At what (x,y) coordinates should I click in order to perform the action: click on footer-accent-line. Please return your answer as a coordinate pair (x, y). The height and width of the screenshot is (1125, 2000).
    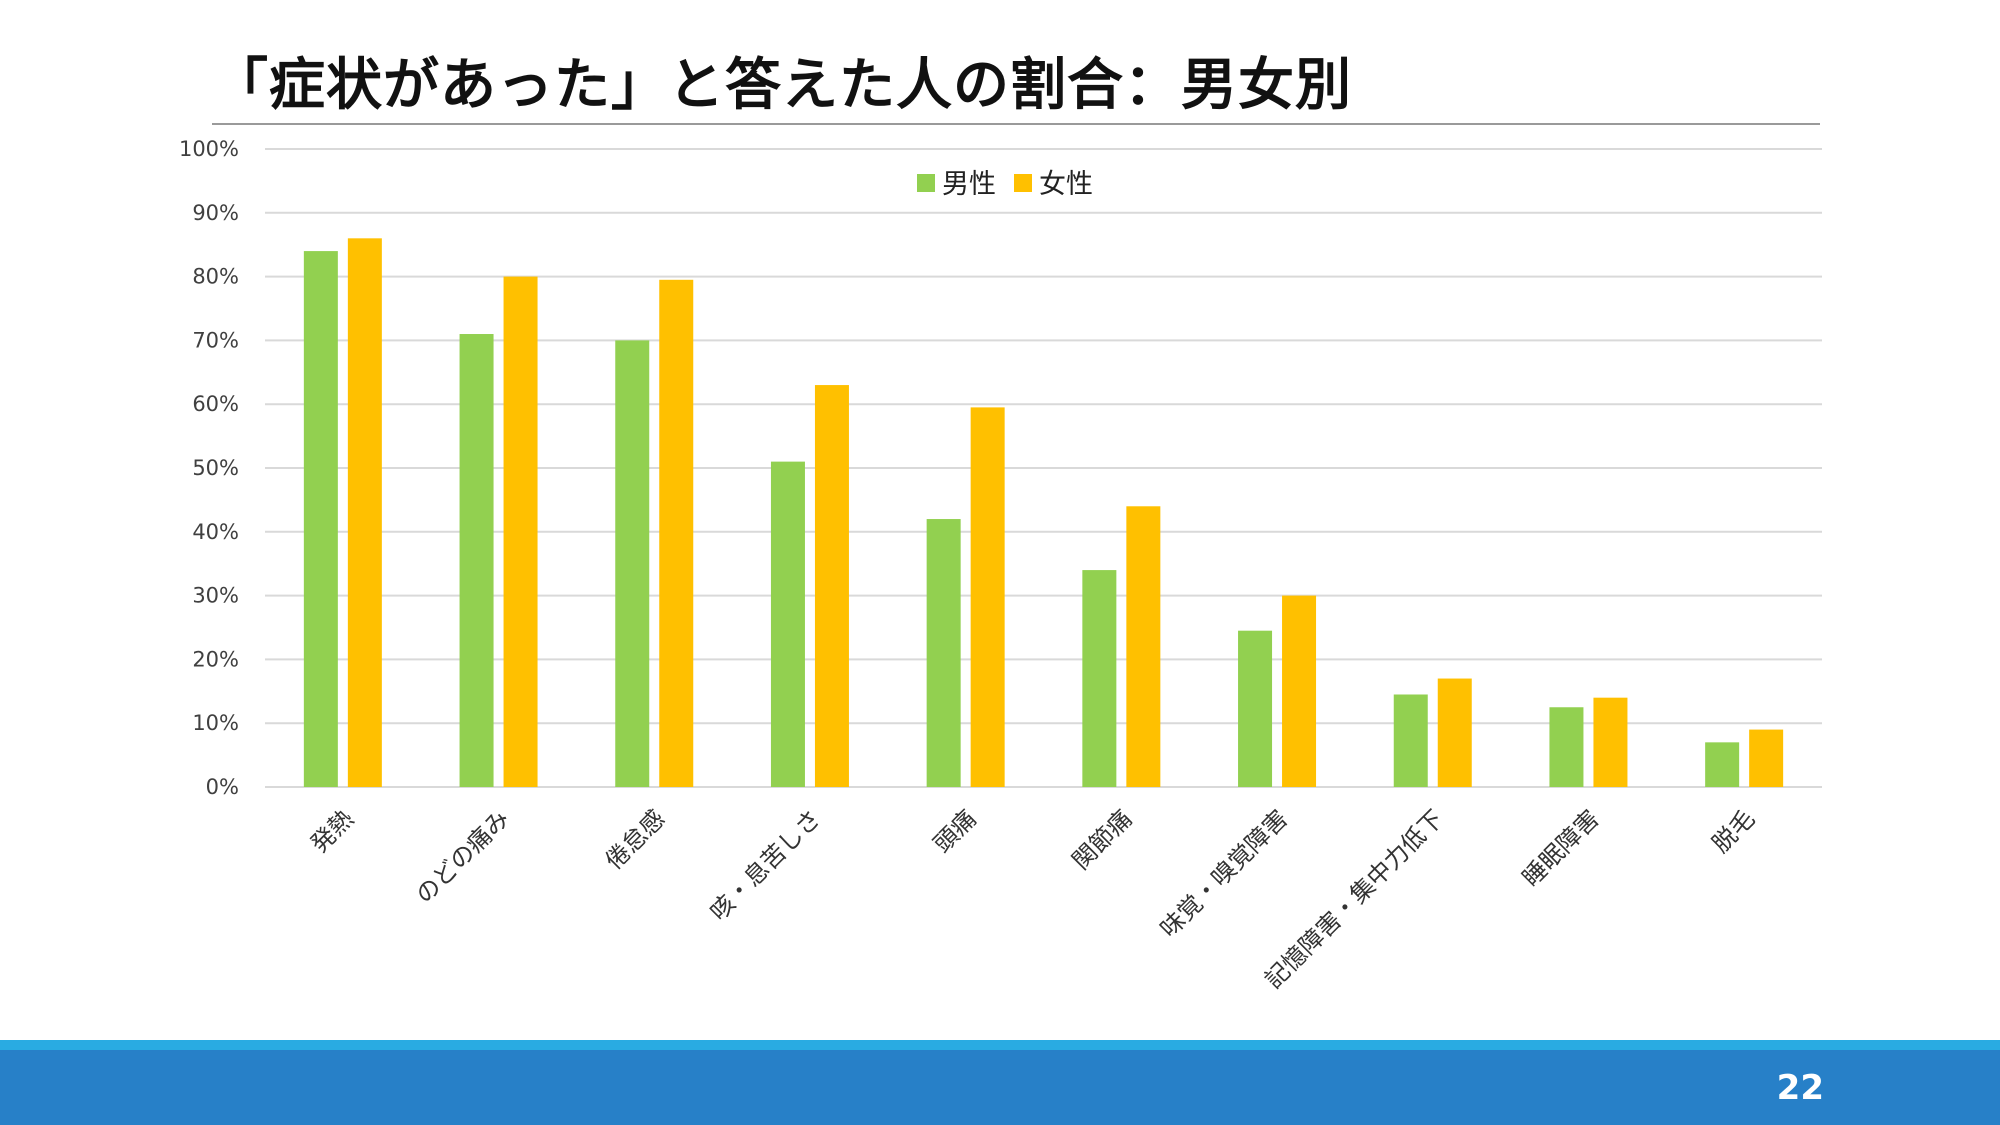
    Looking at the image, I should click on (1000, 1045).